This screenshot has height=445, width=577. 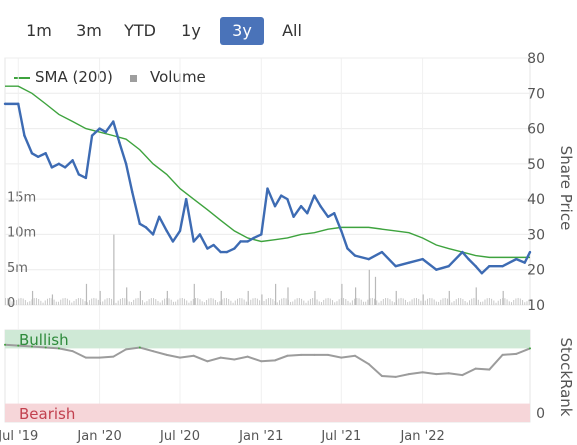 I want to click on x-tick-label: Jan '22, so click(x=421, y=436).